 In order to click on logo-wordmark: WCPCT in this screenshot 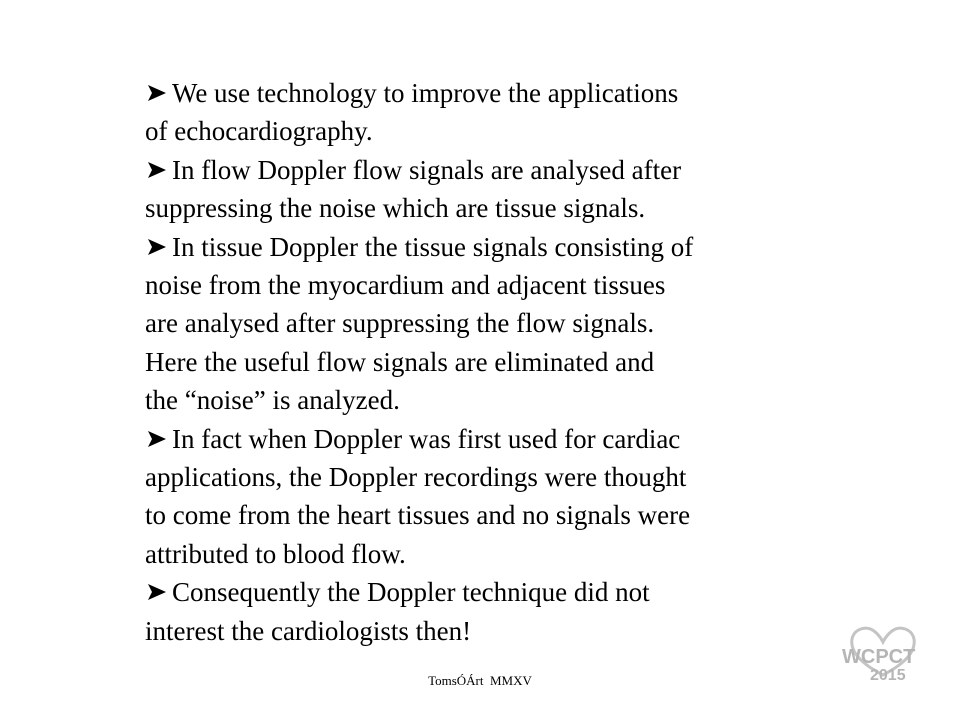, I will do `click(878, 657)`.